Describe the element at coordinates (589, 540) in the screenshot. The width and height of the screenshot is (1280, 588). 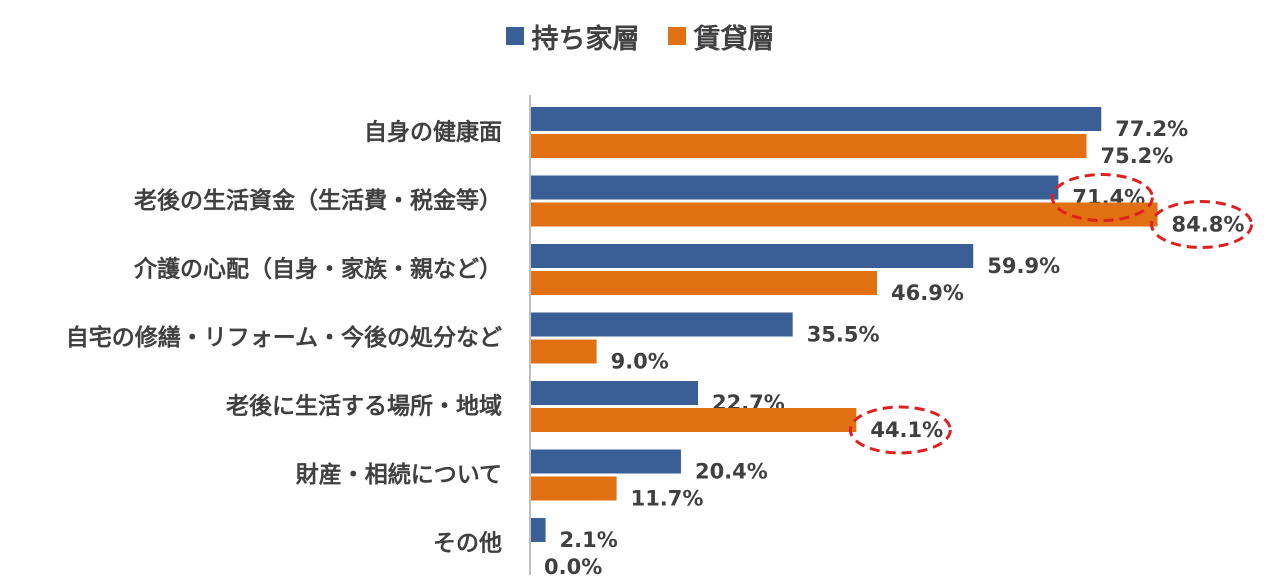
I see `data-label: 2.1%` at that location.